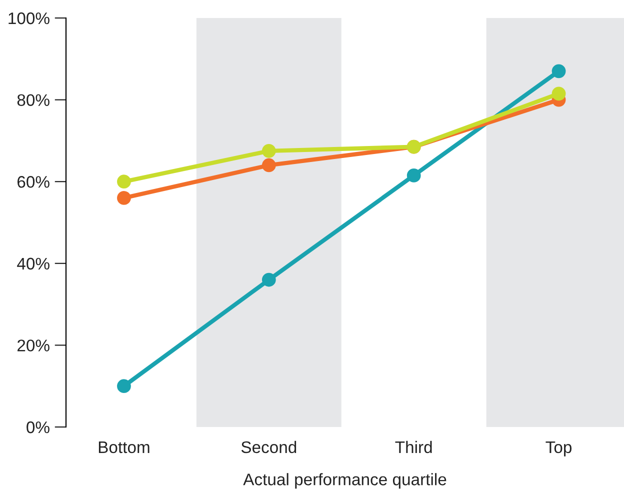 Image resolution: width=624 pixels, height=502 pixels. Describe the element at coordinates (34, 346) in the screenshot. I see `y-tick-label: 20%` at that location.